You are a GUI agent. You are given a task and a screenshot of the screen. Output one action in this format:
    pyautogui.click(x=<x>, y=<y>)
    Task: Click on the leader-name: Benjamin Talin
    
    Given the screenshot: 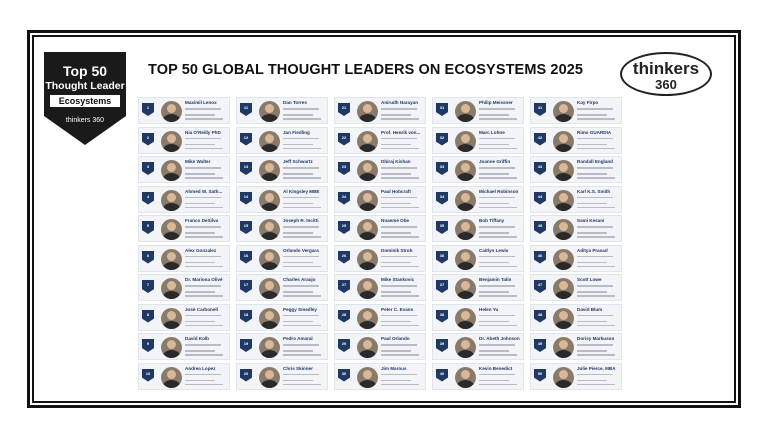 What is the action you would take?
    pyautogui.click(x=495, y=279)
    